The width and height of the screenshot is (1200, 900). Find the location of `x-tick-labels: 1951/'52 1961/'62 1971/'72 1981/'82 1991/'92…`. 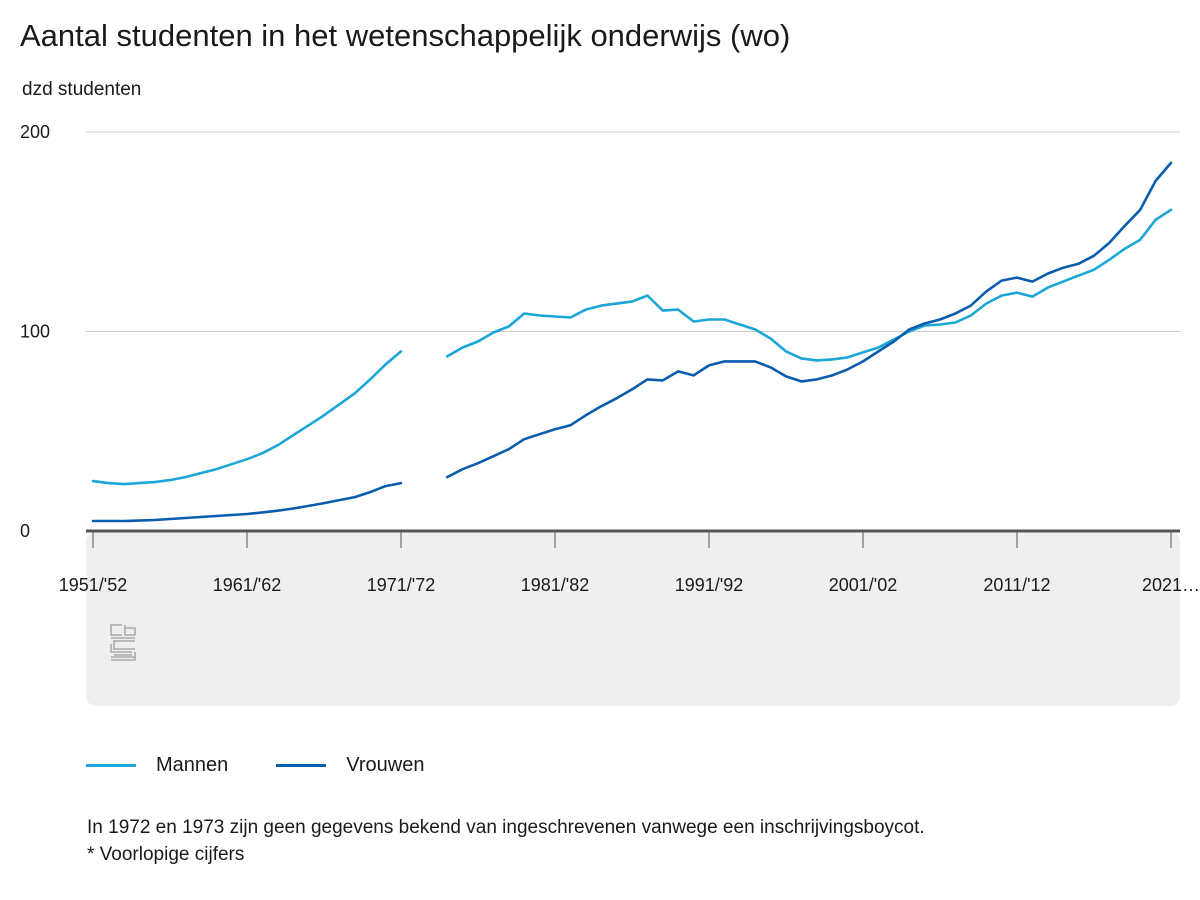

x-tick-labels: 1951/'52 1961/'62 1971/'72 1981/'82 1991/'92… is located at coordinates (629, 563).